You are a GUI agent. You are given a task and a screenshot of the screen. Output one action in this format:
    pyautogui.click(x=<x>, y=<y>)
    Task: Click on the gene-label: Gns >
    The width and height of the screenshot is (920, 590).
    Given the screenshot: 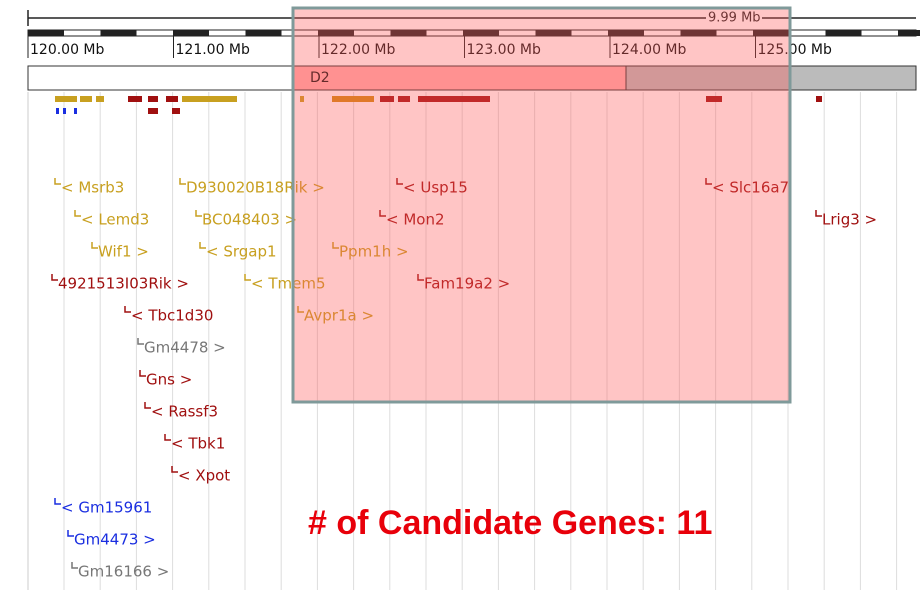 What is the action you would take?
    pyautogui.click(x=169, y=380)
    